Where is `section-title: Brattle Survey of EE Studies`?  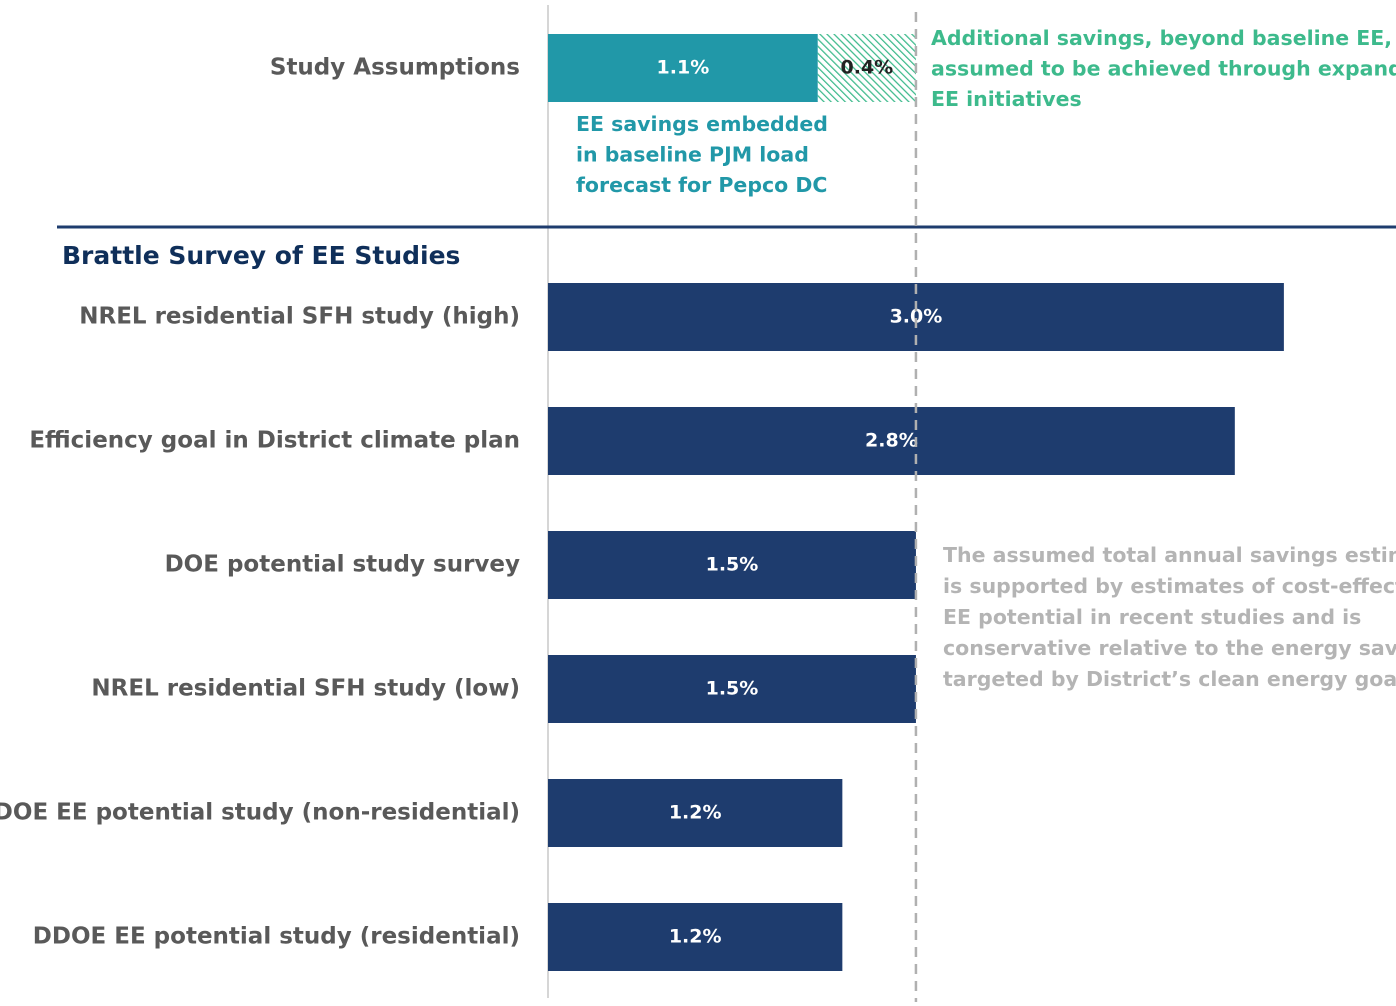 section-title: Brattle Survey of EE Studies is located at coordinates (261, 255).